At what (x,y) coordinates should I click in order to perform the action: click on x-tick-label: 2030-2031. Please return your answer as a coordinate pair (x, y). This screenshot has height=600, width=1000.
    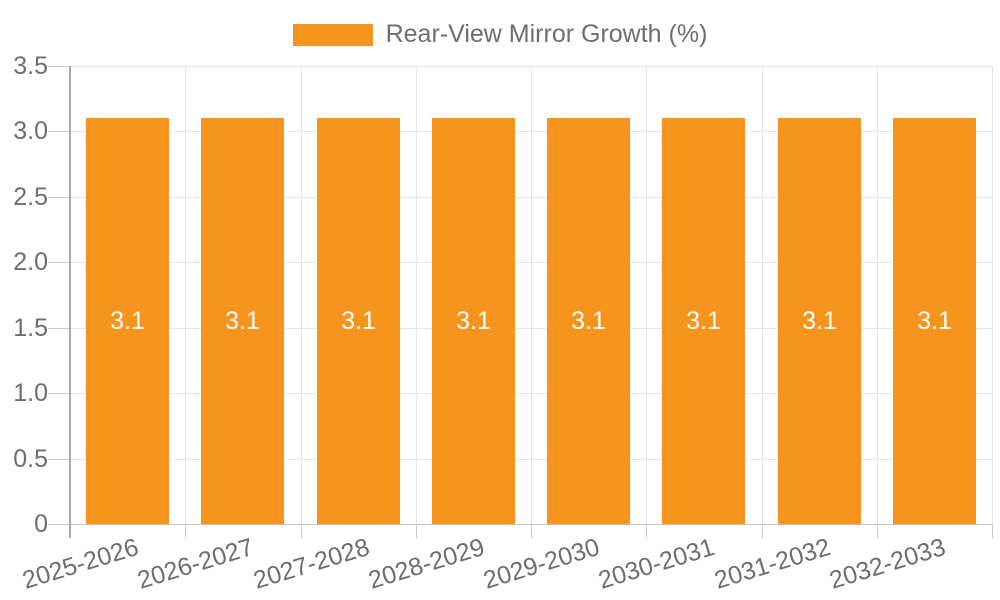
    Looking at the image, I should click on (657, 564).